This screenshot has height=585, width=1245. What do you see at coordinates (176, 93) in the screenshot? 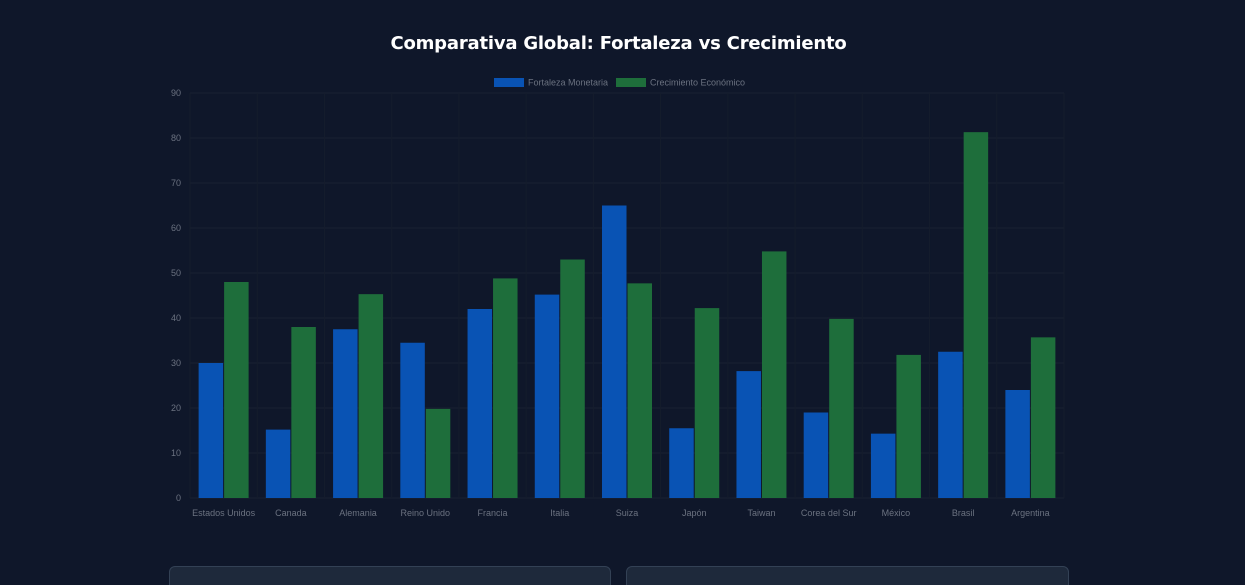
I see `y-tick-label: 90` at bounding box center [176, 93].